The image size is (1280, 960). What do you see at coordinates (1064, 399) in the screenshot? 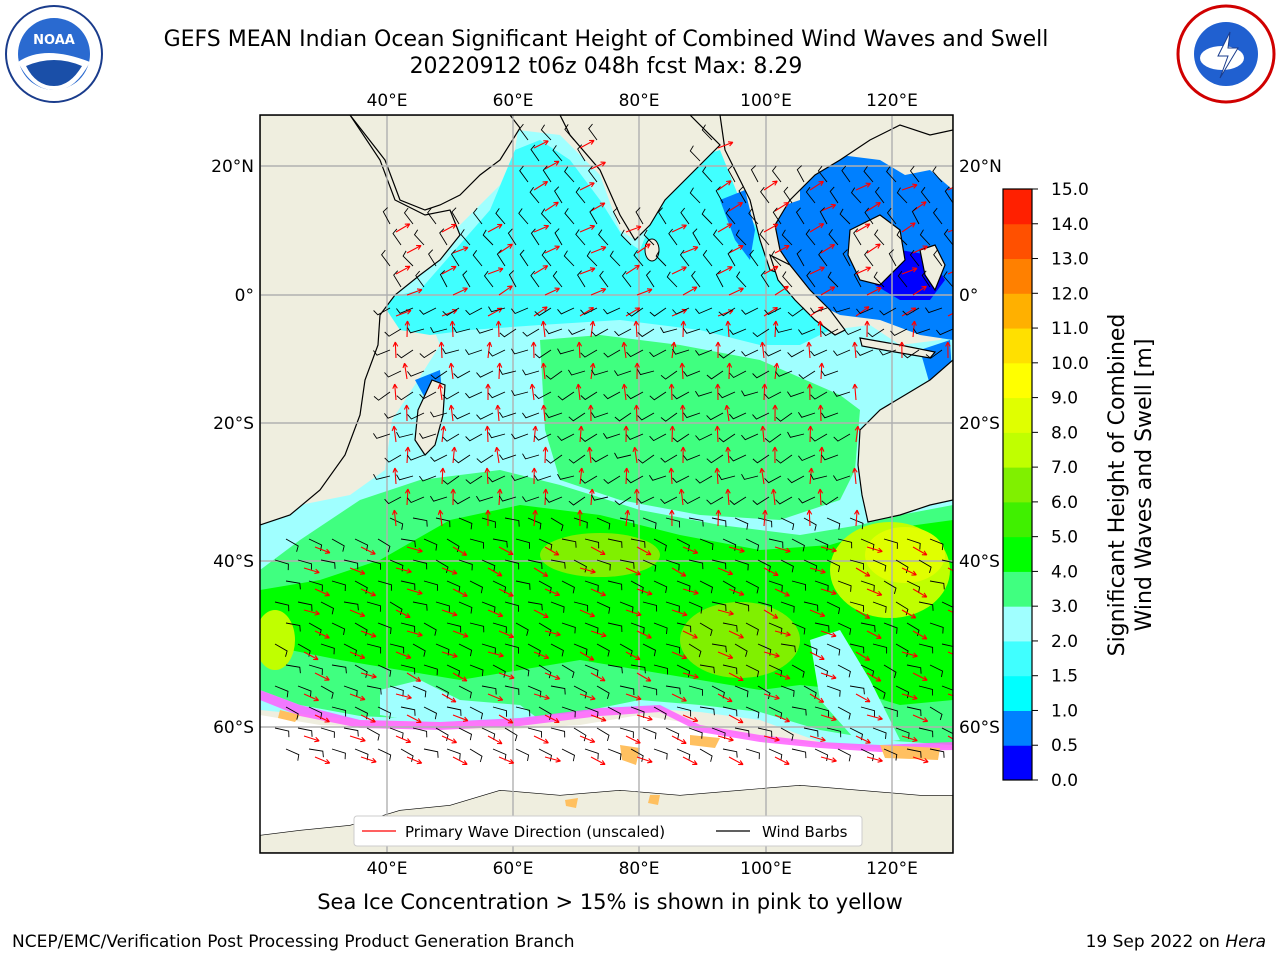
I see `colorbar-tick-label: 9.0` at bounding box center [1064, 399].